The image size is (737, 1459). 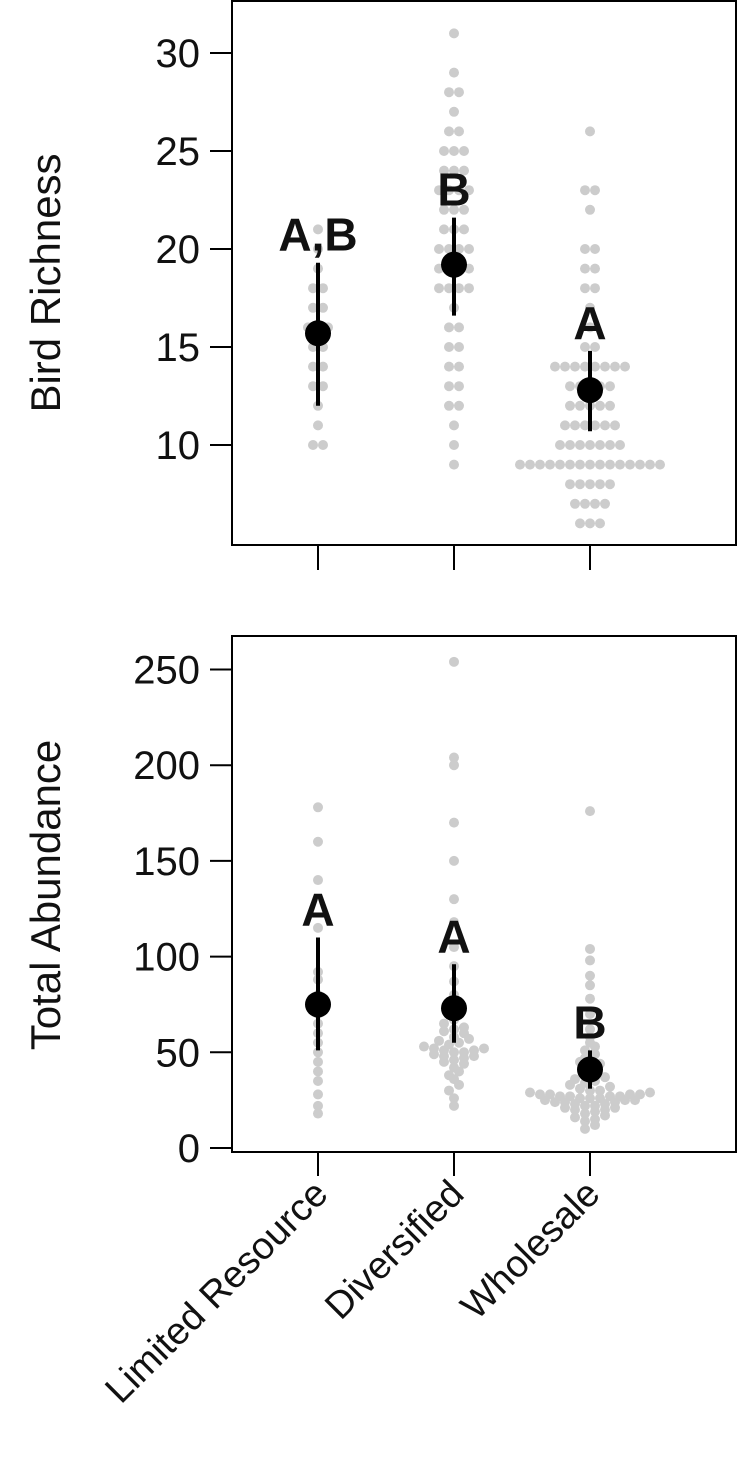 I want to click on category-label-wholesale: Wholesale, so click(x=530, y=1250).